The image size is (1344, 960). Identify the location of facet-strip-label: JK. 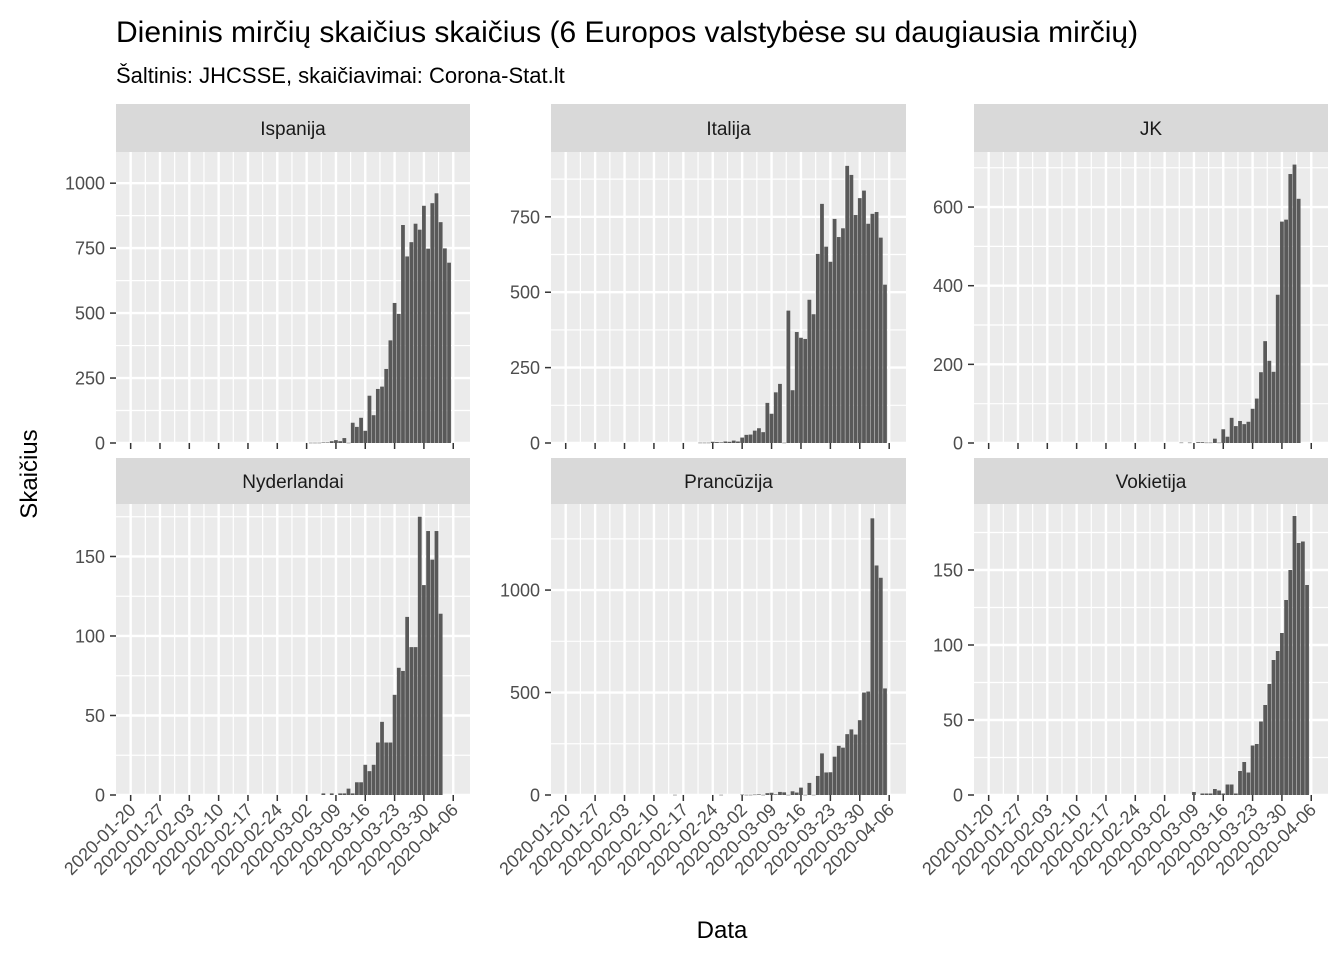
(1151, 129).